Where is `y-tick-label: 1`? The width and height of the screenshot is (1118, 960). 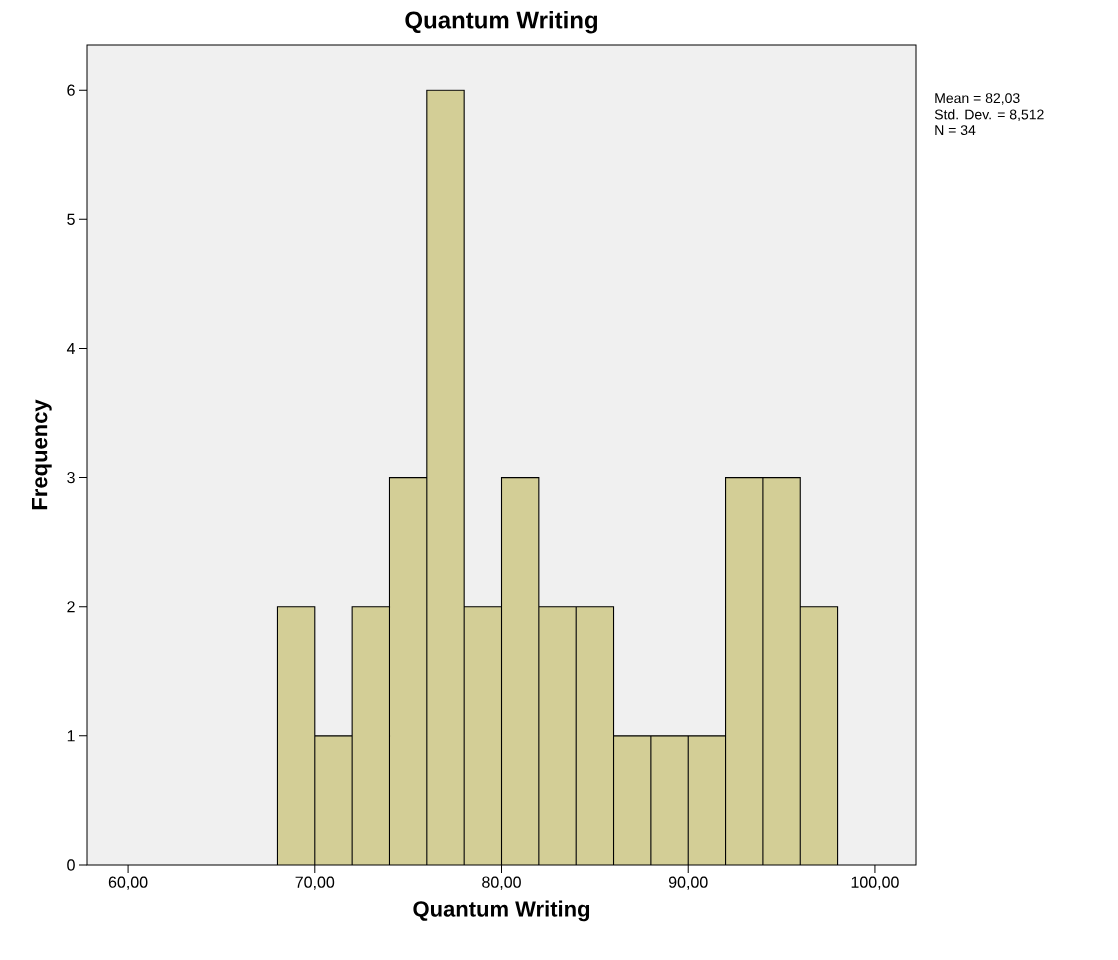 y-tick-label: 1 is located at coordinates (71, 736).